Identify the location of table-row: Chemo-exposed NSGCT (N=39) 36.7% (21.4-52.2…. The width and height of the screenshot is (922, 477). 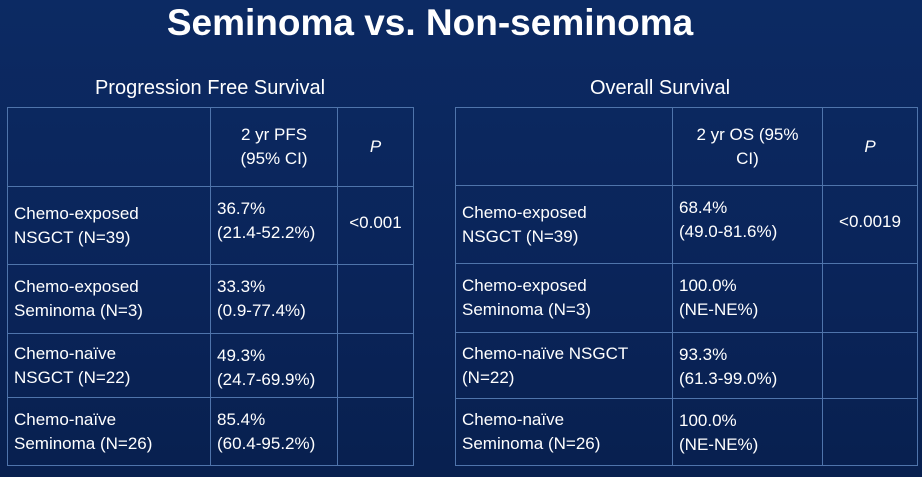
(210, 225).